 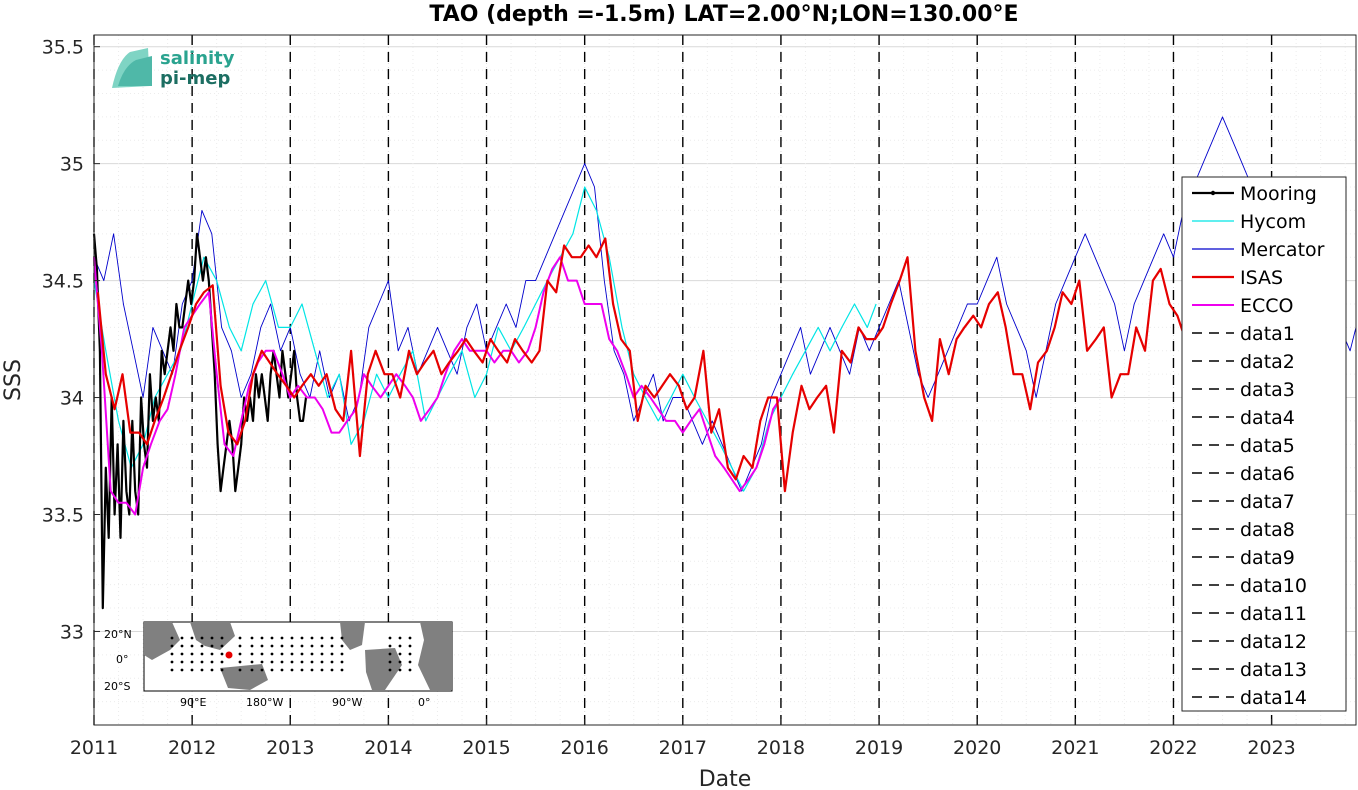 I want to click on legend-label-mooring: Mooring, so click(x=1278, y=194).